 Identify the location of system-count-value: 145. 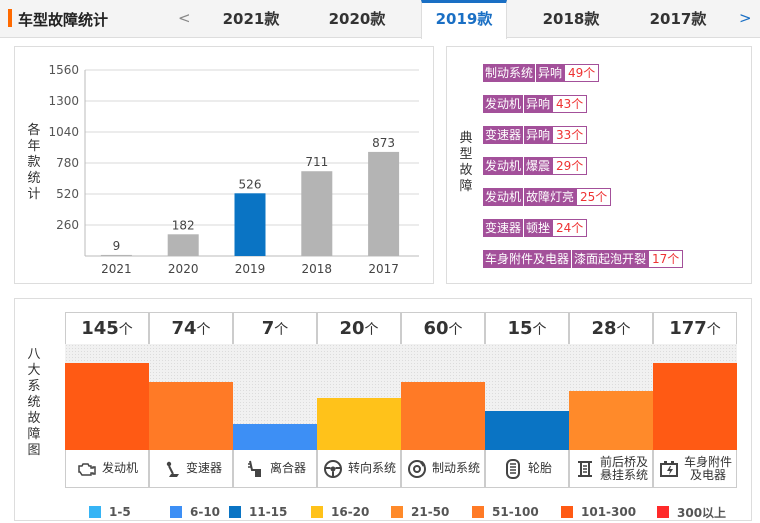
(100, 328).